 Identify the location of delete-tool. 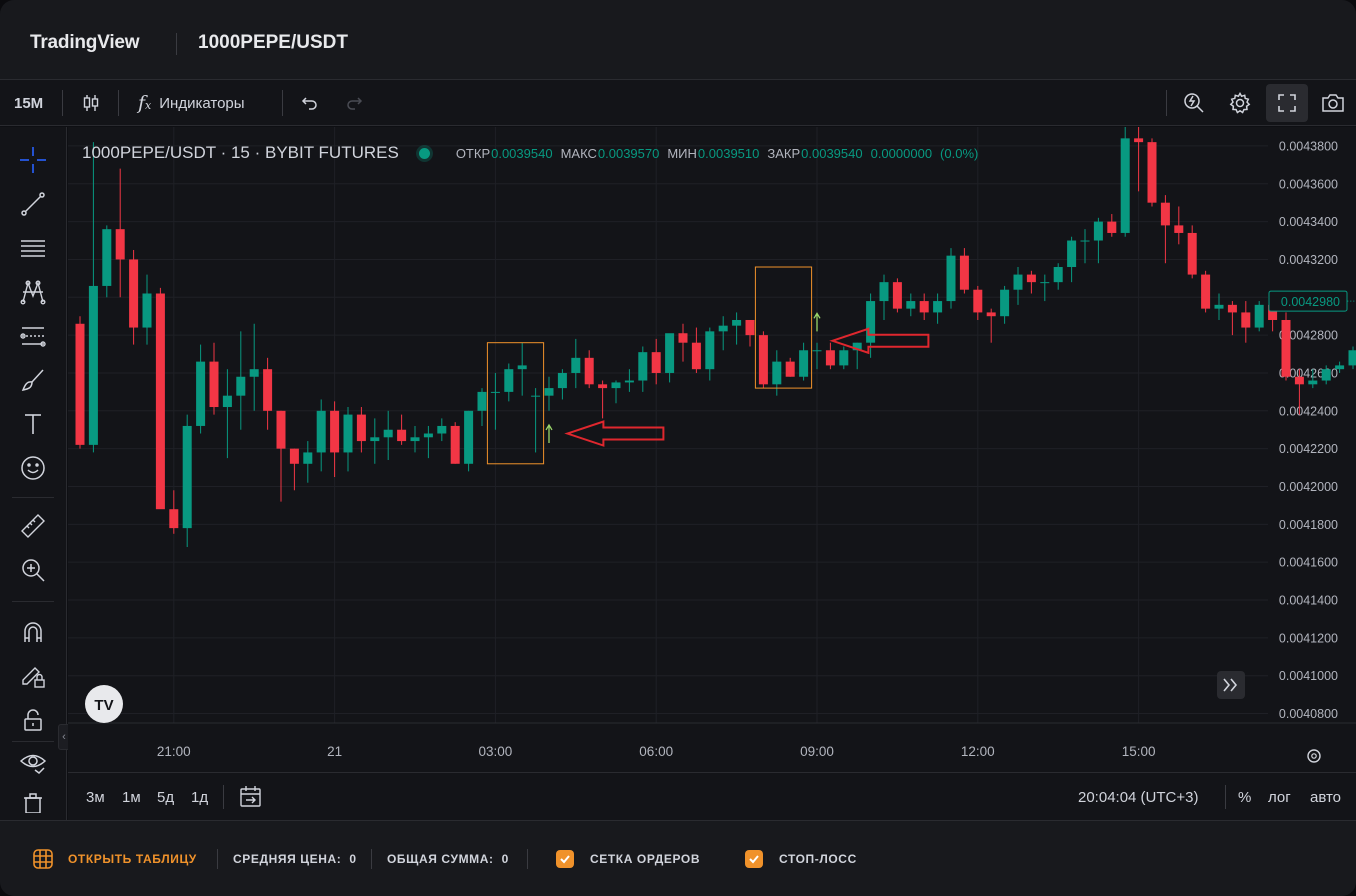
(33, 802).